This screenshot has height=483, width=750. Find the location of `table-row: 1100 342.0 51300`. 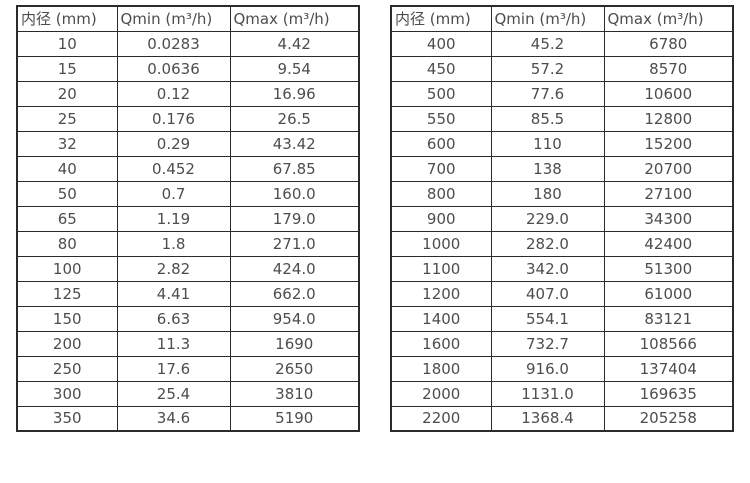

table-row: 1100 342.0 51300 is located at coordinates (562, 268).